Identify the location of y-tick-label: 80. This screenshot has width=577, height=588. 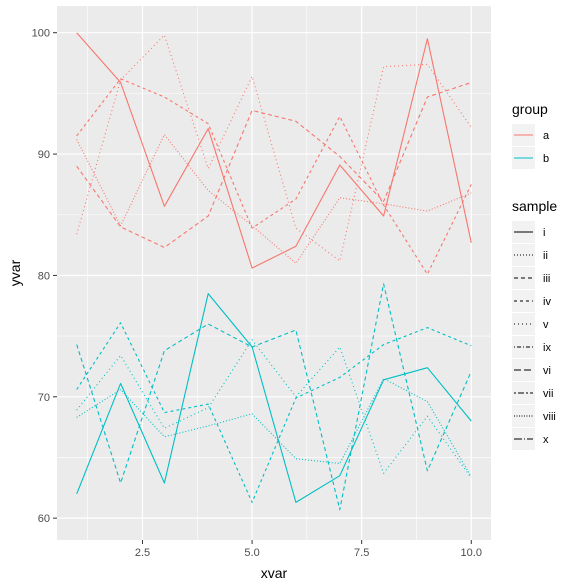
(44, 276).